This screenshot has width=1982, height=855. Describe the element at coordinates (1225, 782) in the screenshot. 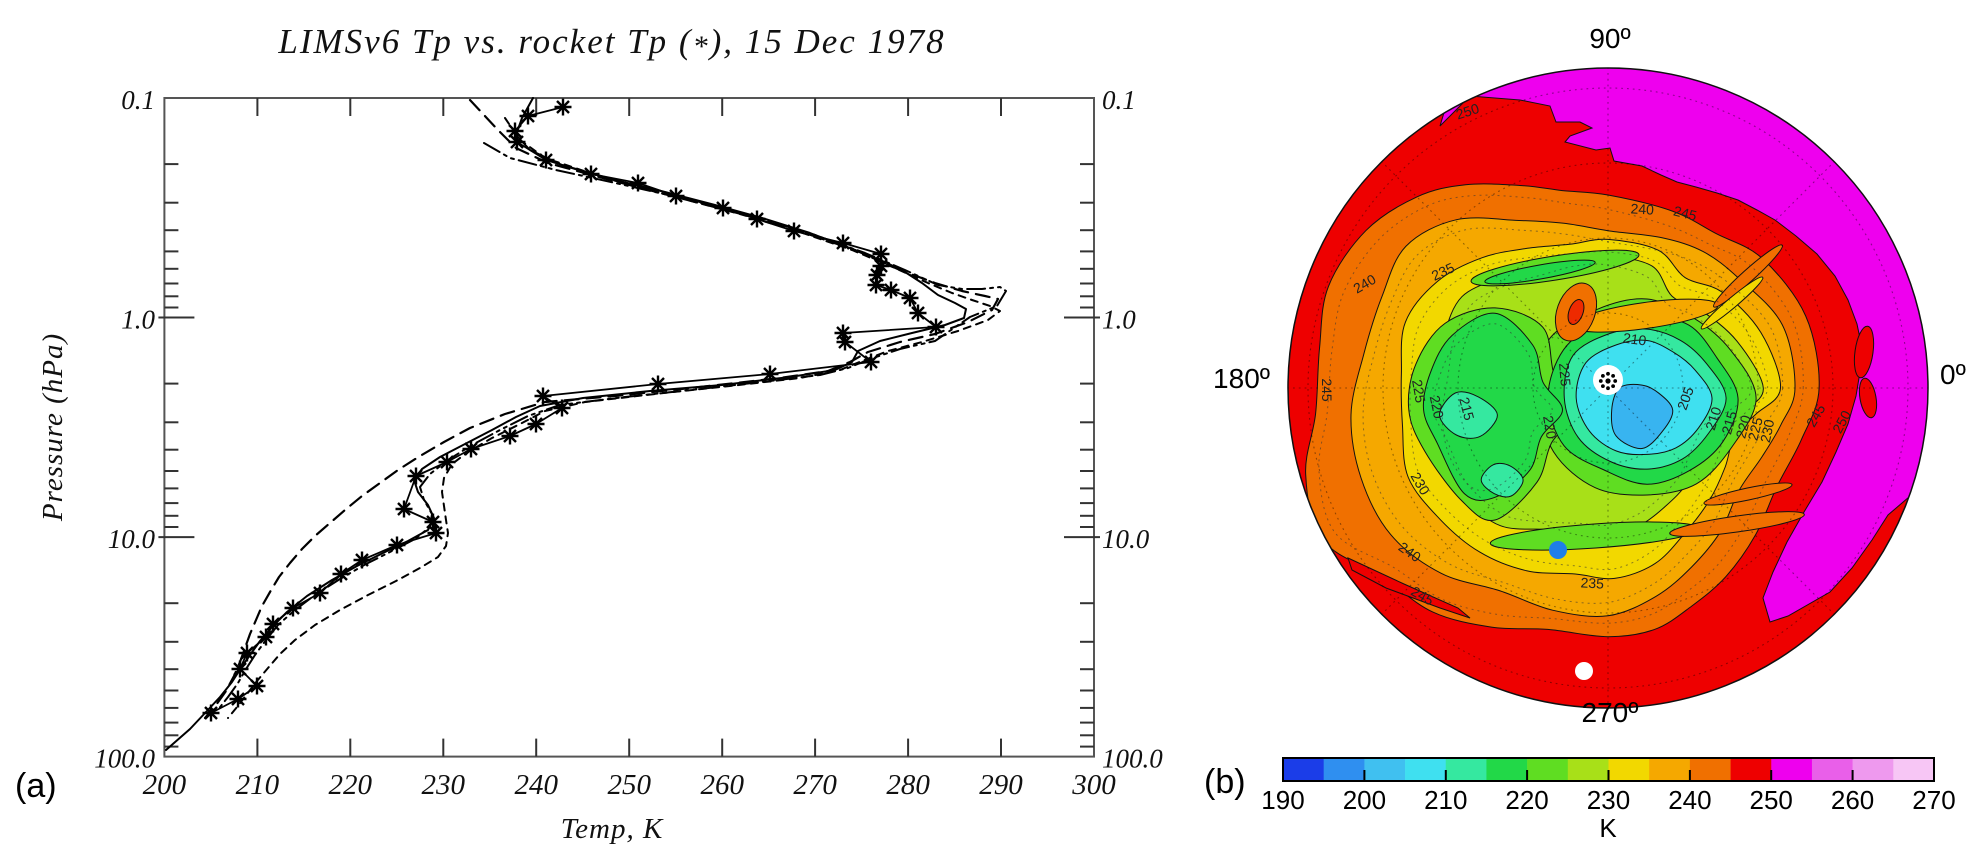

I see `svg-text: (b)` at that location.